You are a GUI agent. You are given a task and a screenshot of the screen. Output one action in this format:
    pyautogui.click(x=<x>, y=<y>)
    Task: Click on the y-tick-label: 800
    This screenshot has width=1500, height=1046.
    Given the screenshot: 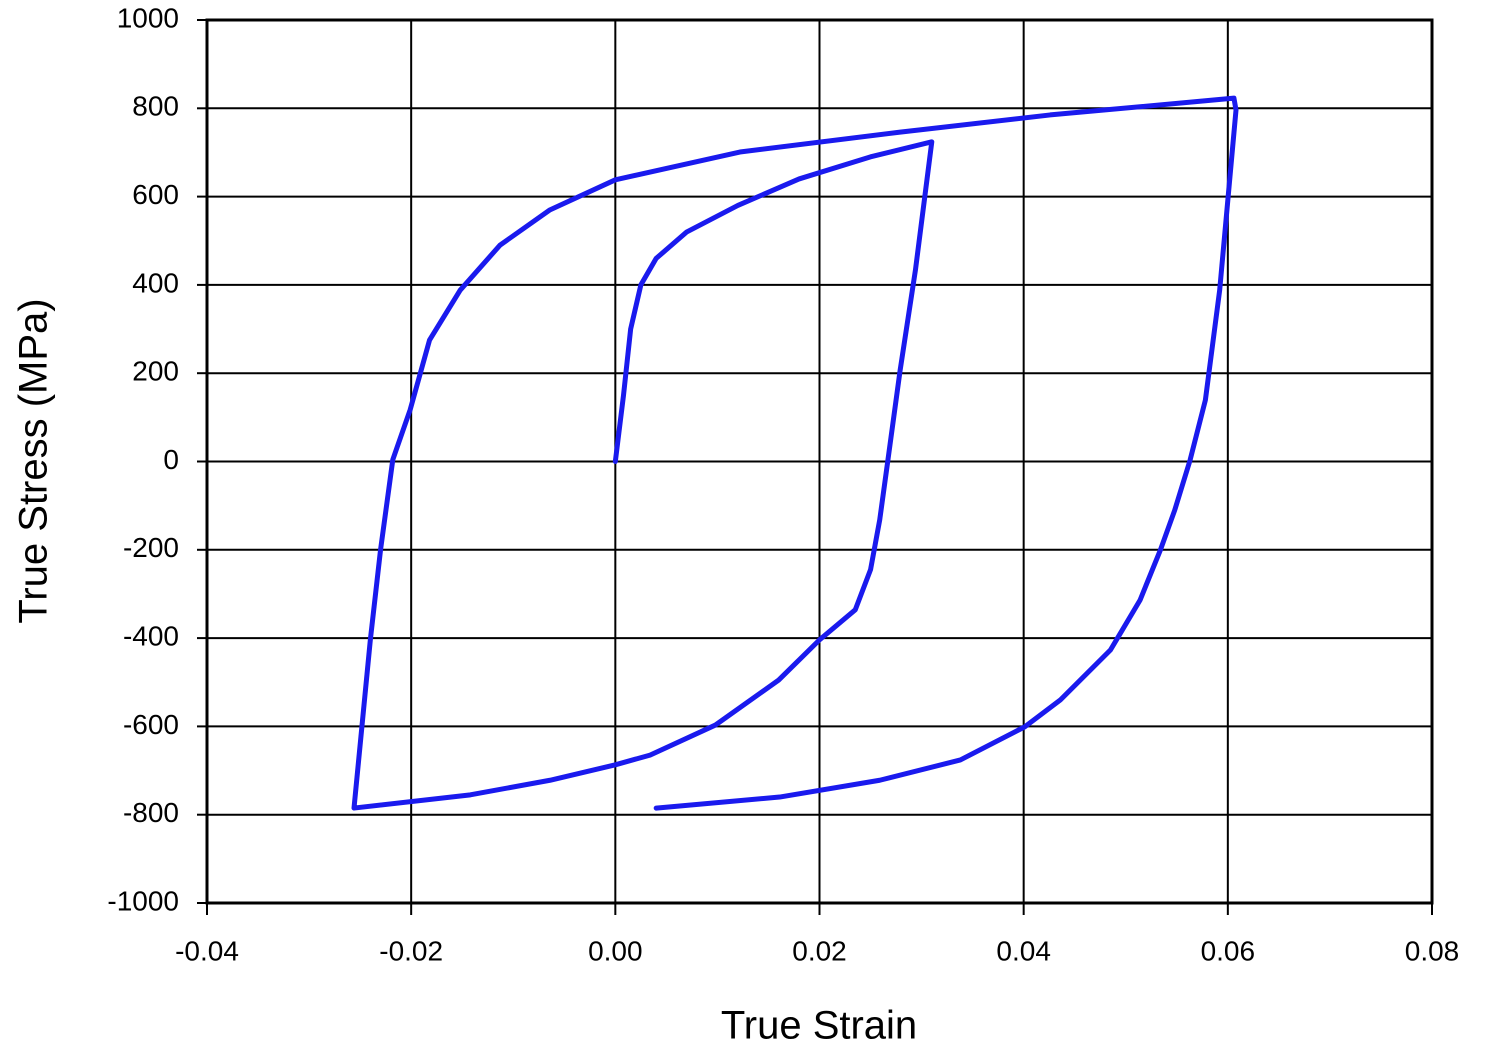 What is the action you would take?
    pyautogui.click(x=155, y=106)
    